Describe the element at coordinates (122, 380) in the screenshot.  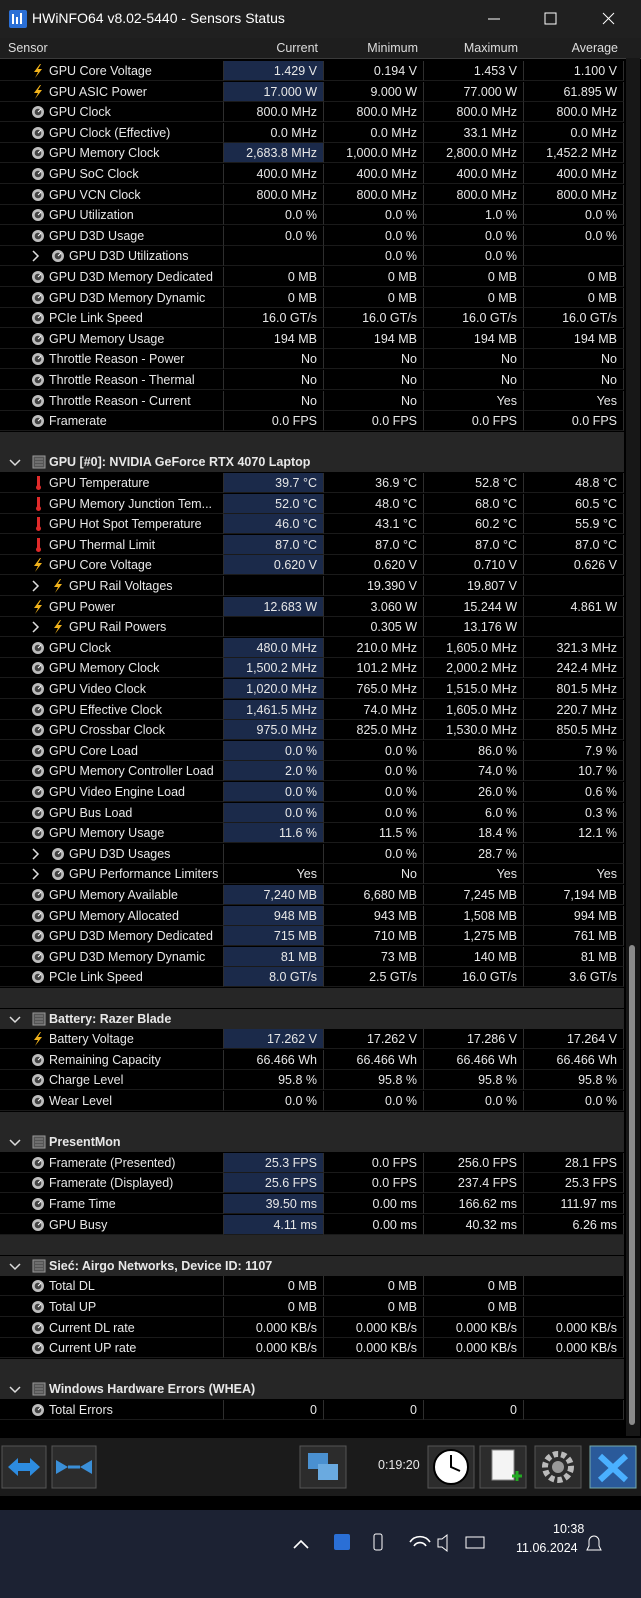
I see `sensor-name: Throttle Reason - Thermal` at that location.